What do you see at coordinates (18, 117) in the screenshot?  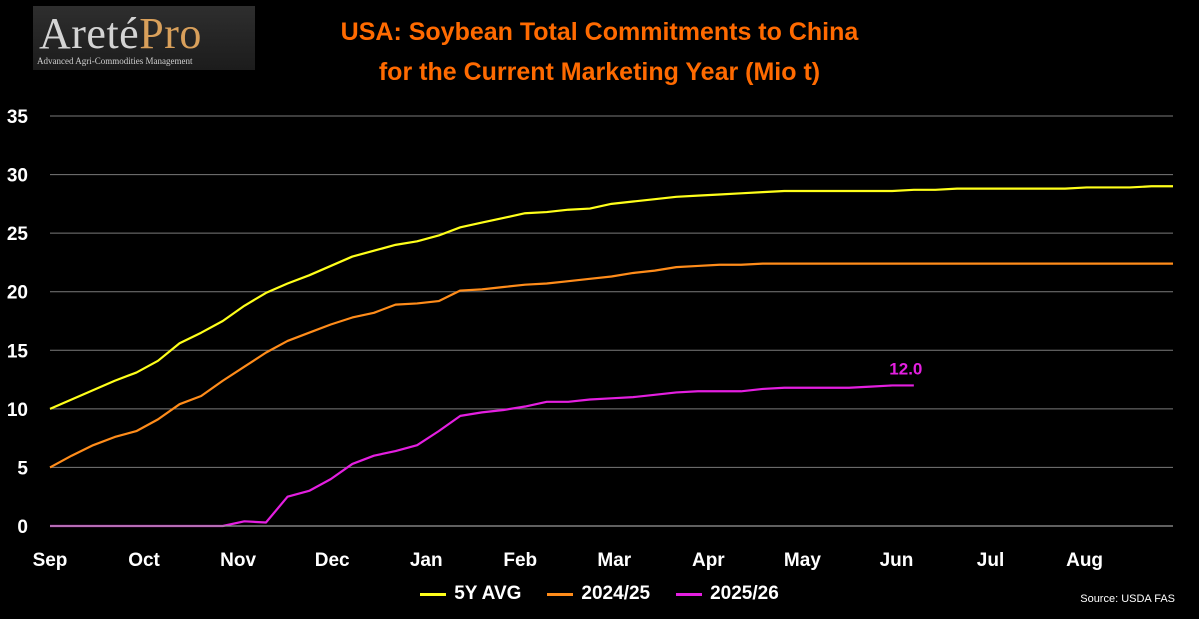 I see `y-tick-label-35: 35` at bounding box center [18, 117].